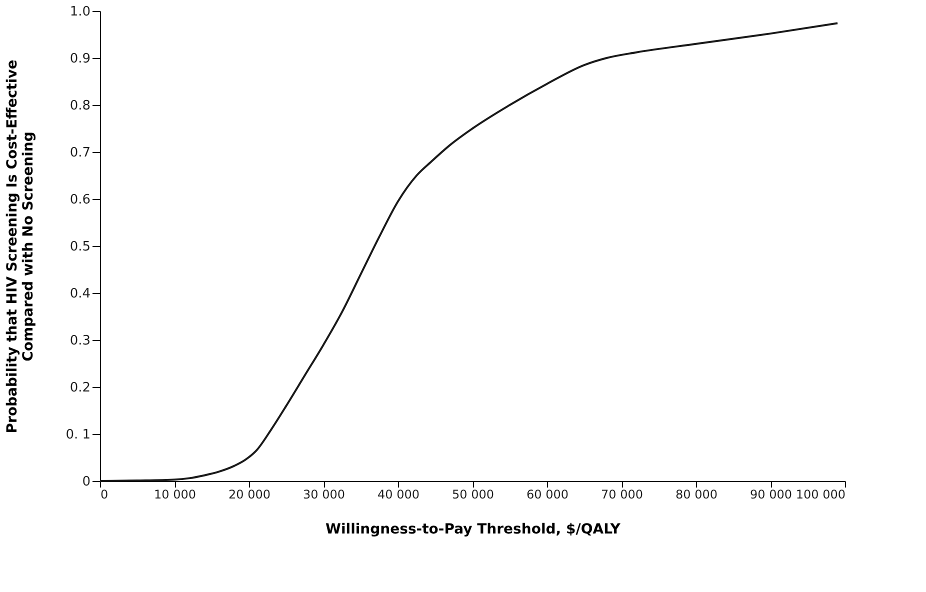 This screenshot has width=926, height=592. What do you see at coordinates (622, 495) in the screenshot?
I see `x-tick-label: 70 000` at bounding box center [622, 495].